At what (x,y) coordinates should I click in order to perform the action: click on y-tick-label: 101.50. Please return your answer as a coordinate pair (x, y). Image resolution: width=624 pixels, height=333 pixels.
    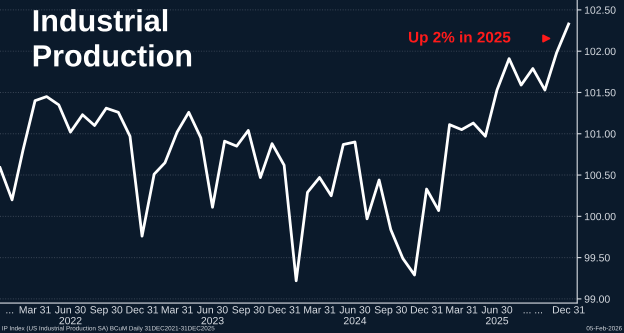
    Looking at the image, I should click on (600, 92).